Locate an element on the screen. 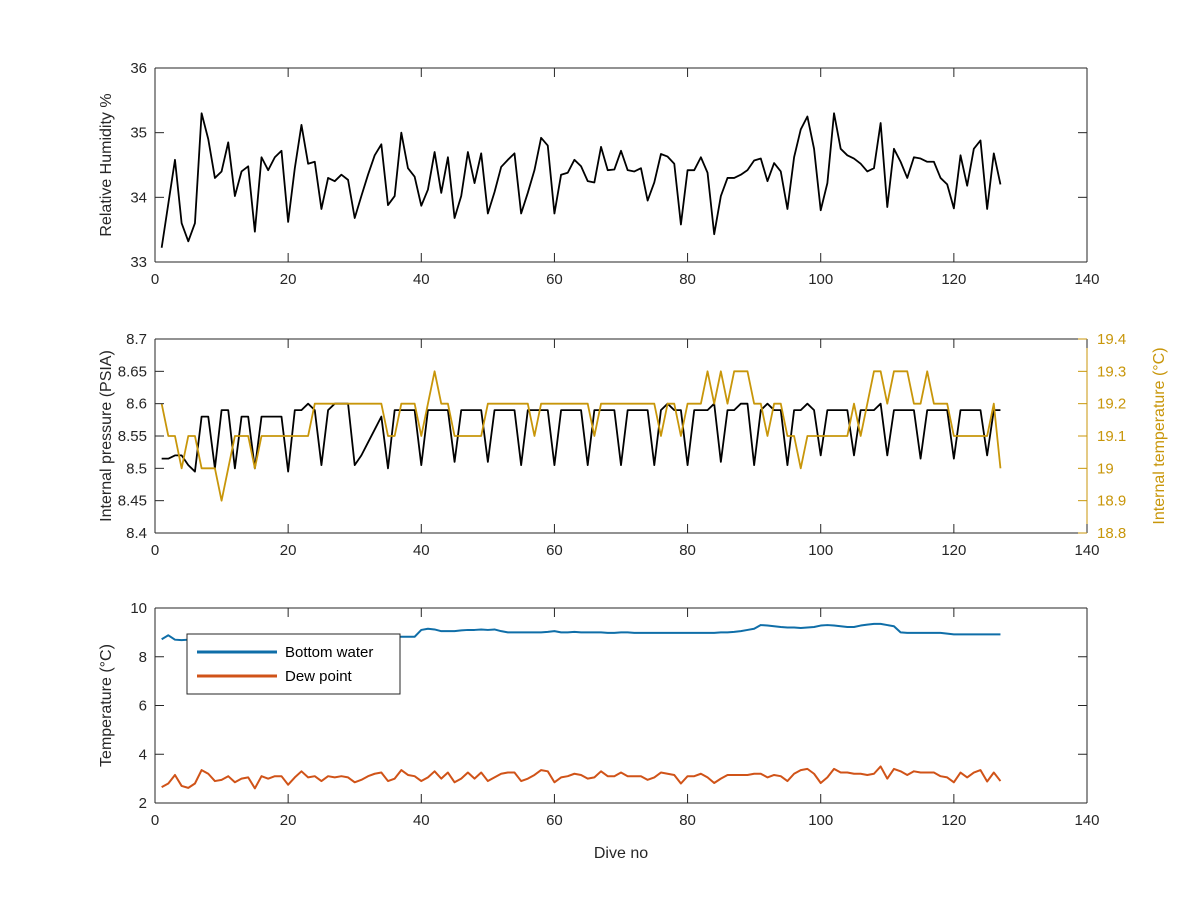  y-tick-label: 8.55 is located at coordinates (132, 436).